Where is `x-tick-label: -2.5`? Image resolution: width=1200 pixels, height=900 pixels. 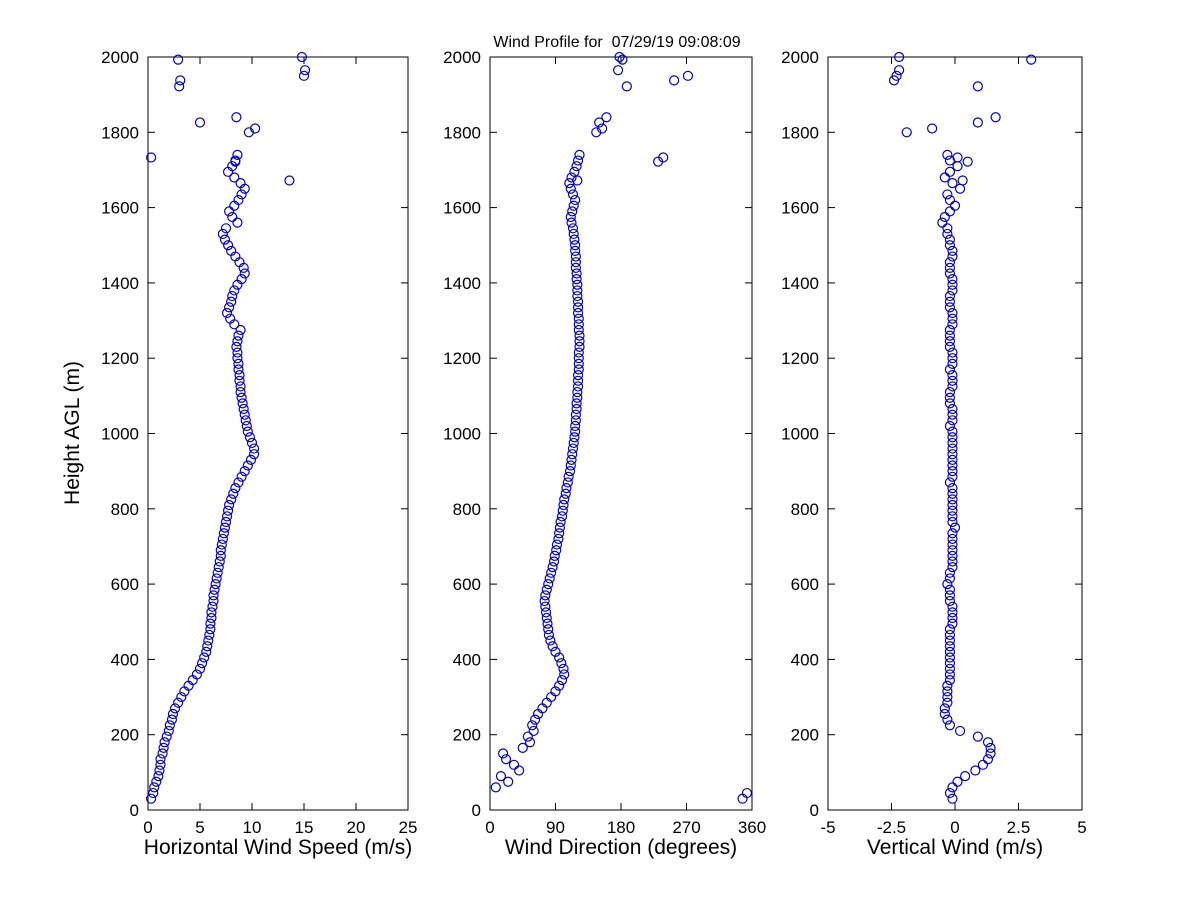 x-tick-label: -2.5 is located at coordinates (891, 827).